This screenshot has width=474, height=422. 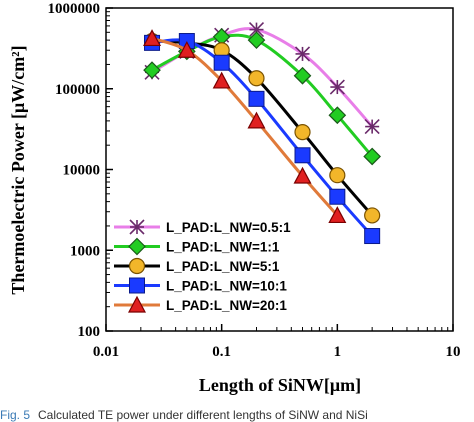 What do you see at coordinates (223, 247) in the screenshot?
I see `legend-label: L_PAD:L_NW=1:1` at bounding box center [223, 247].